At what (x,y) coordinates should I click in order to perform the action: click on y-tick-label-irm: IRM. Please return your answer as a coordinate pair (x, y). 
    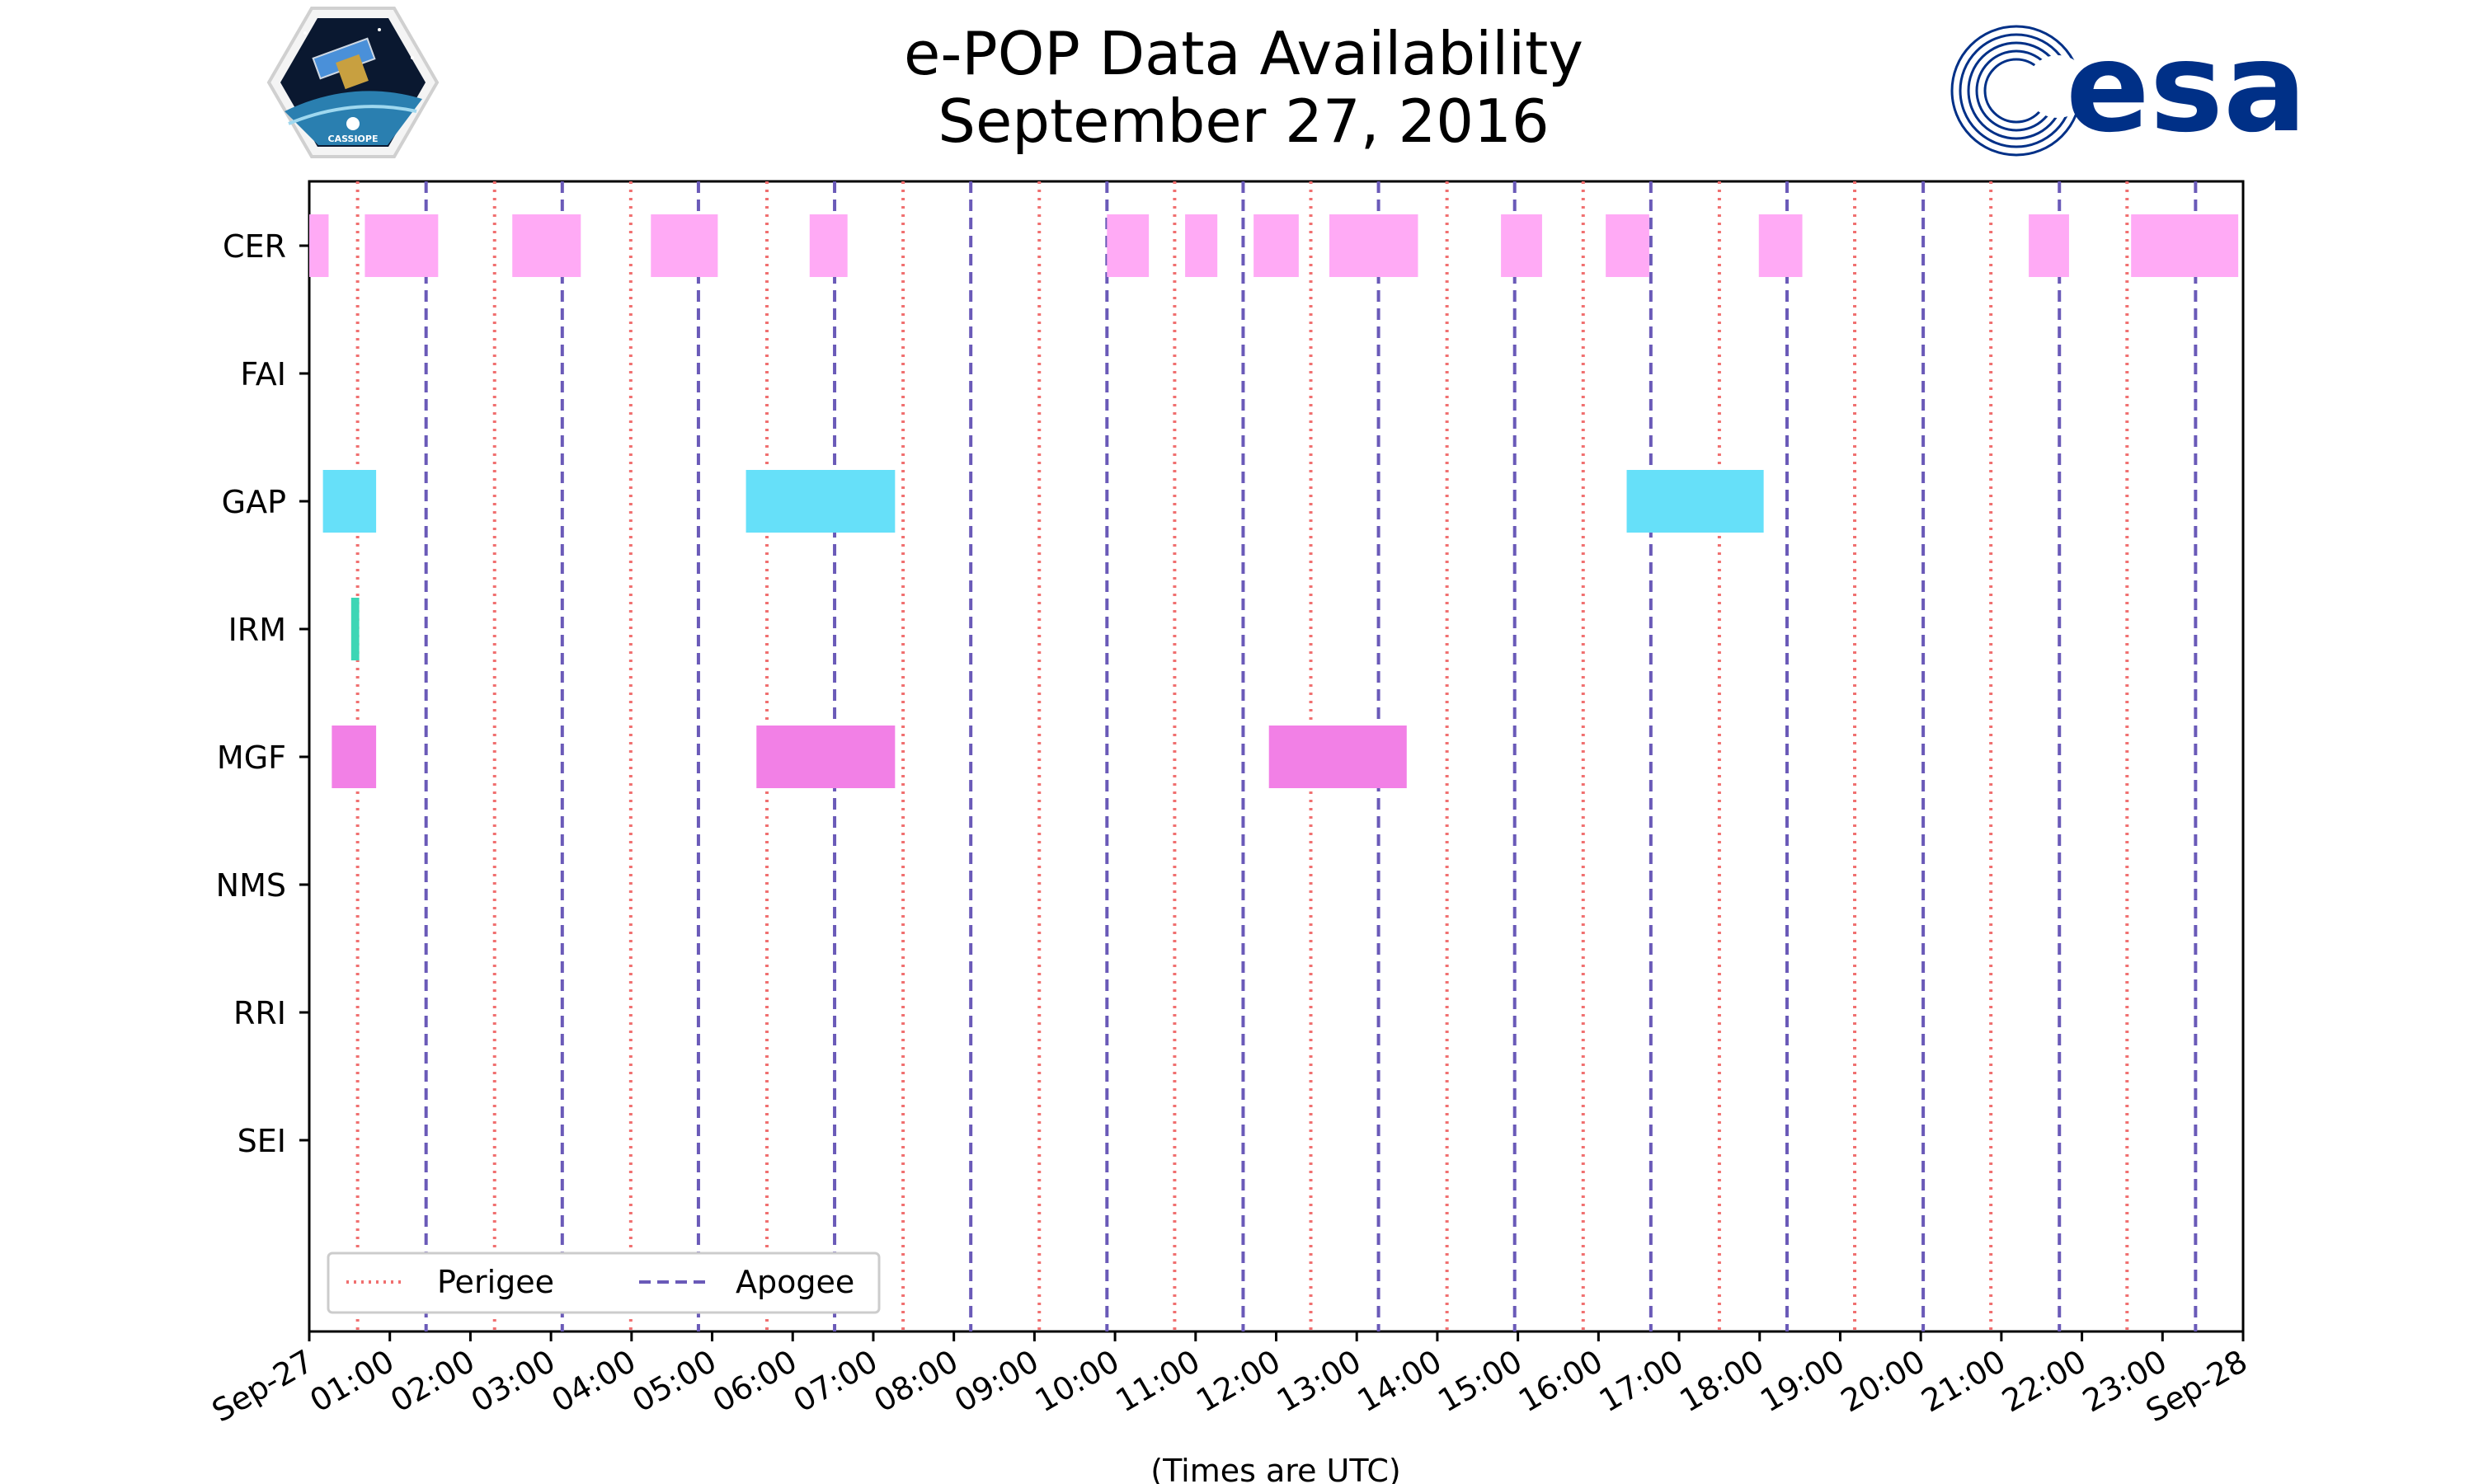
    Looking at the image, I should click on (257, 630).